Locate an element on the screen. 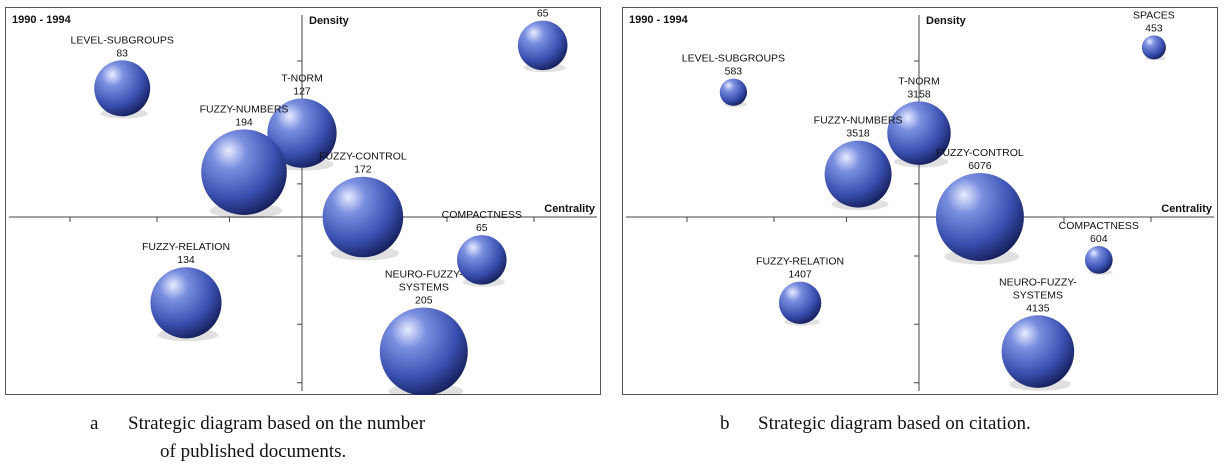  caption-b-letter: b is located at coordinates (725, 423).